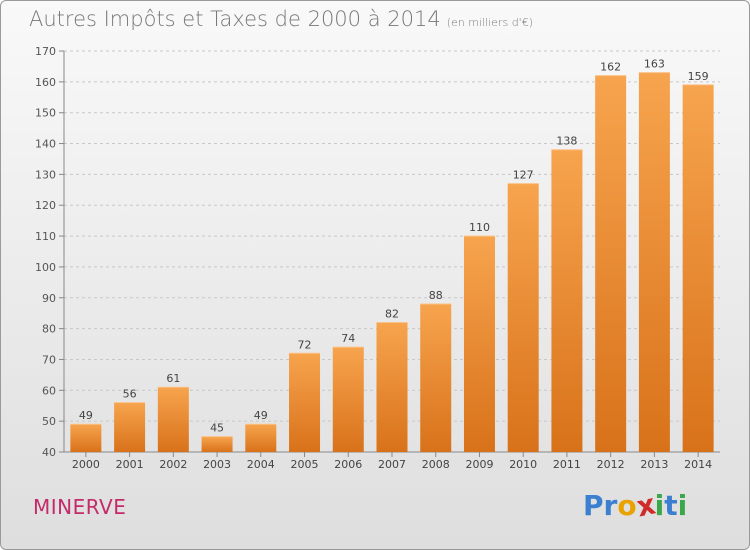 Image resolution: width=750 pixels, height=550 pixels. What do you see at coordinates (305, 344) in the screenshot?
I see `bar-value-label: 72` at bounding box center [305, 344].